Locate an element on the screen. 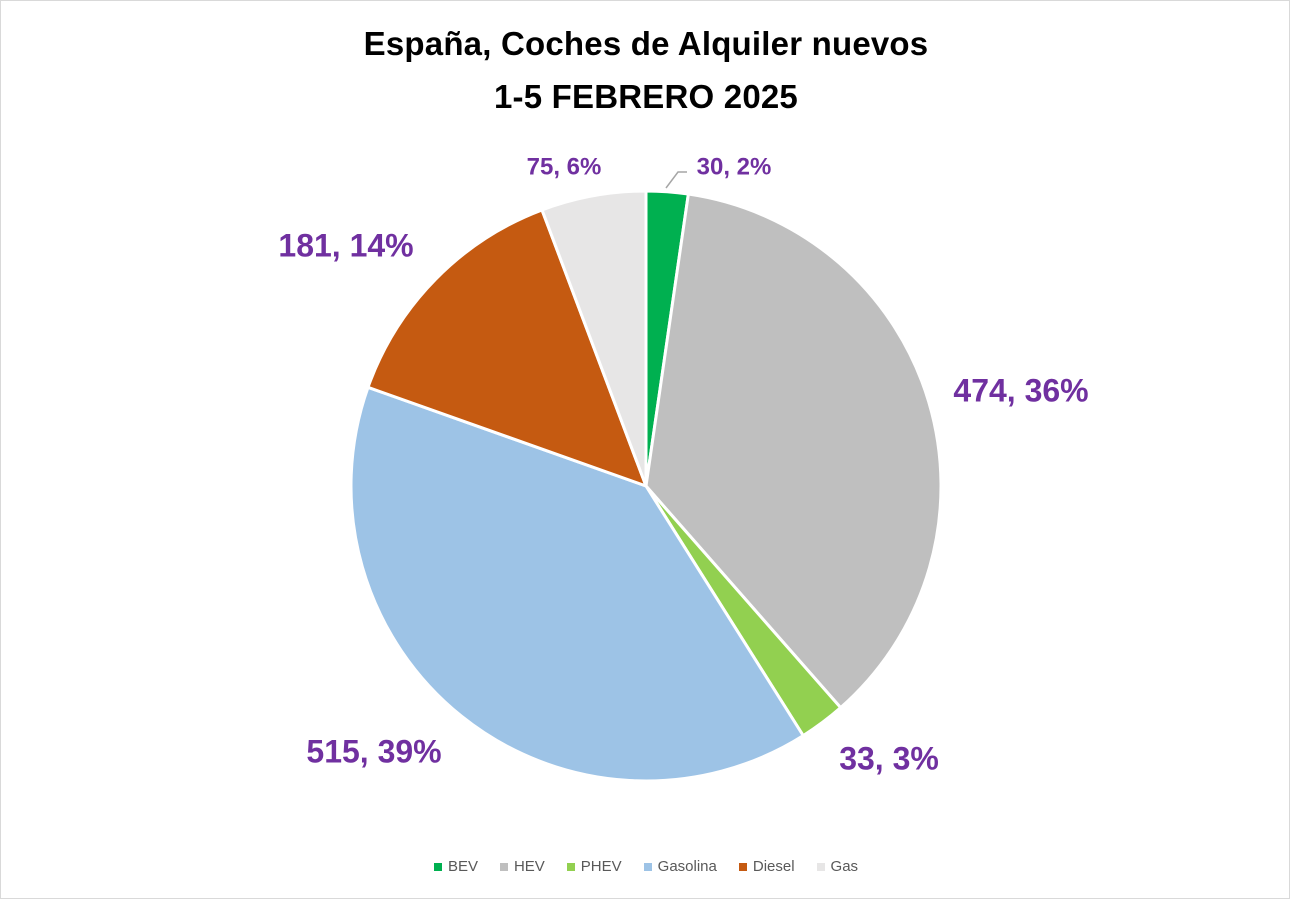  data-label-gasolina: 515, 39% is located at coordinates (373, 751).